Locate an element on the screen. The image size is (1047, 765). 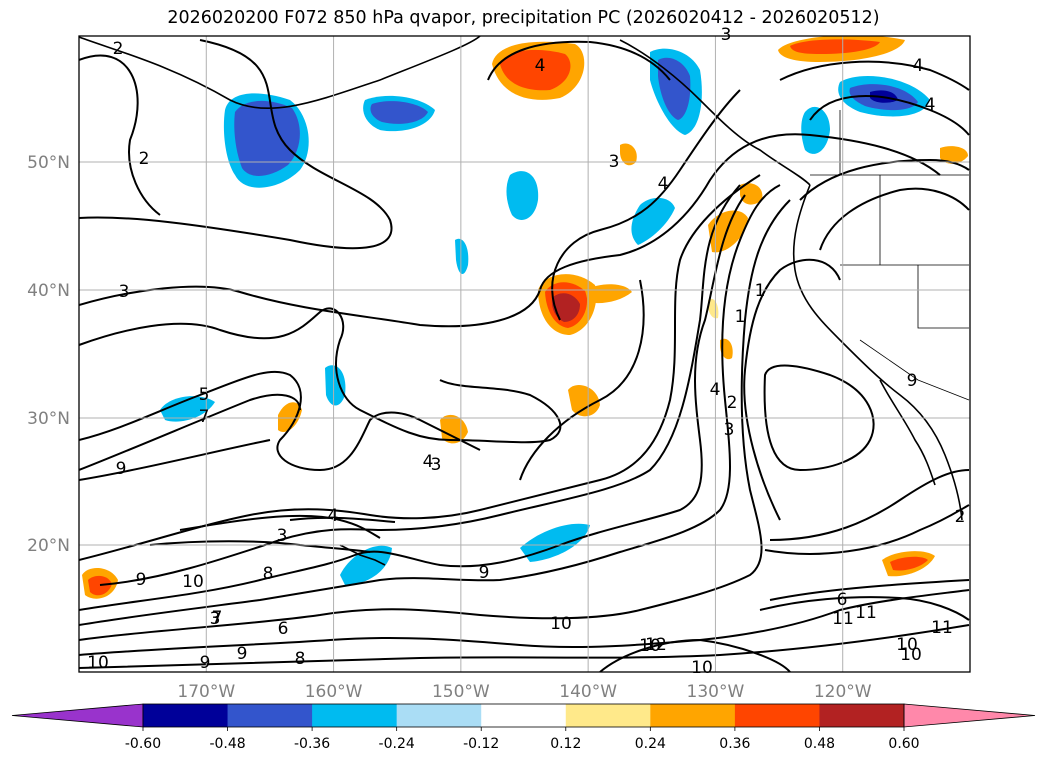
colorbar-tick-label: 0.24 is located at coordinates (650, 744).